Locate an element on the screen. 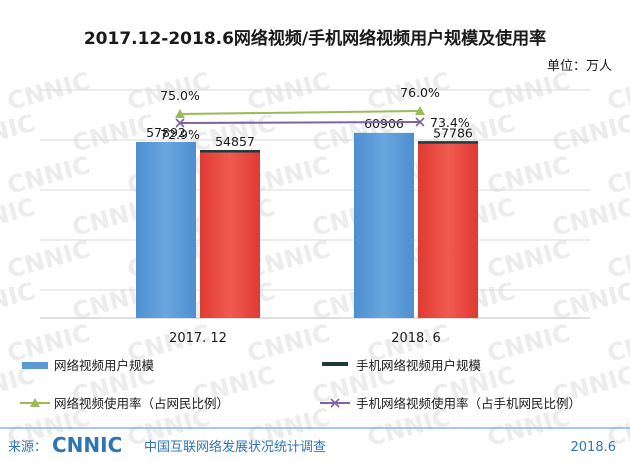 The width and height of the screenshot is (630, 462). unit-label: 单位：万人 is located at coordinates (579, 66).